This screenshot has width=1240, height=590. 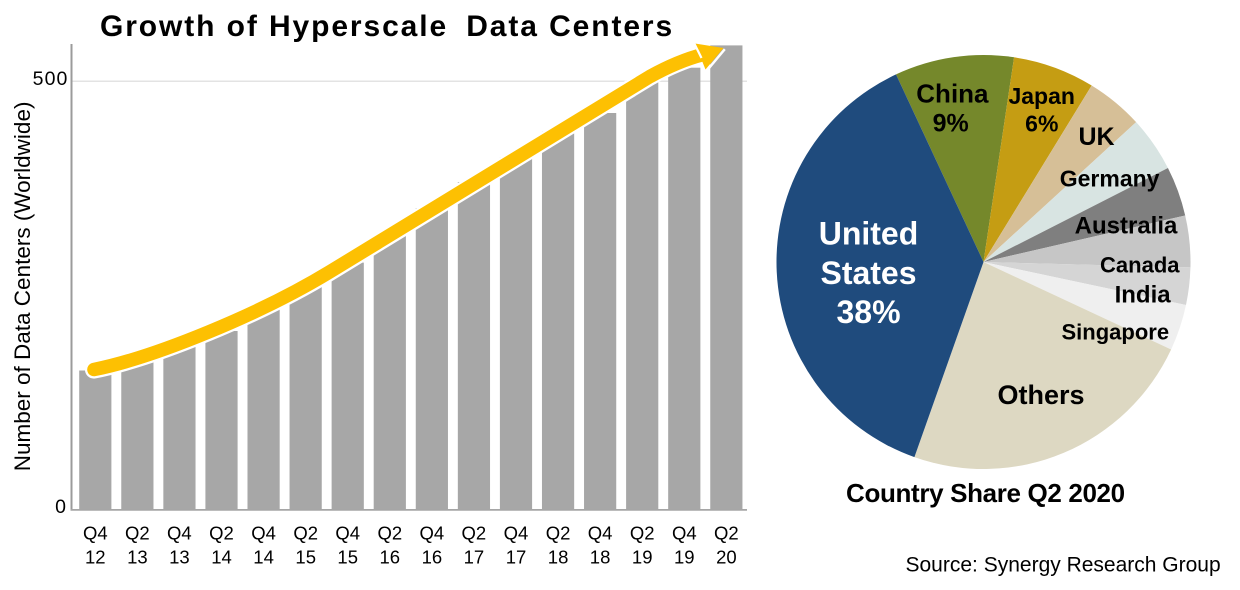 What do you see at coordinates (1096, 137) in the screenshot?
I see `svg-text: UK` at bounding box center [1096, 137].